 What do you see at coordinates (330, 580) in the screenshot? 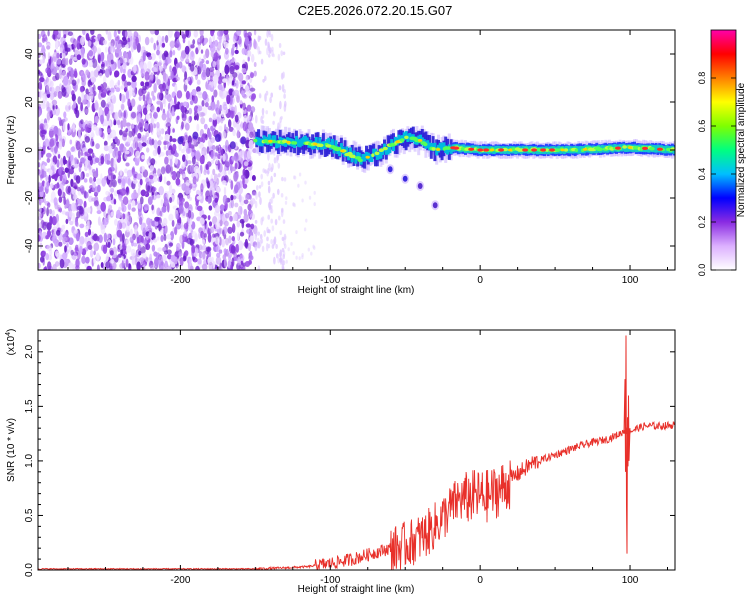
I see `snr-x-tick-label: -100` at bounding box center [330, 580].